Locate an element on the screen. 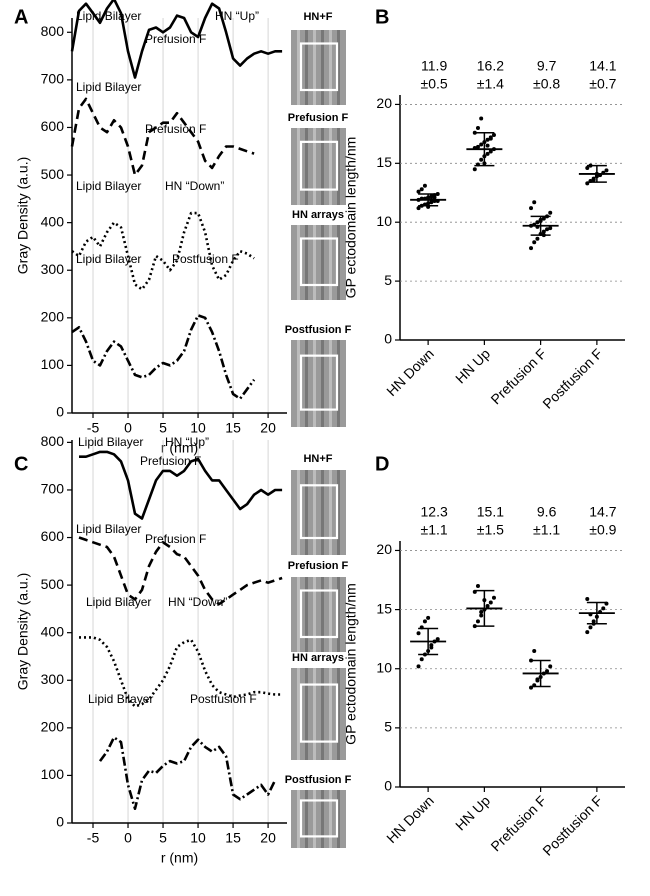 The height and width of the screenshot is (896, 650). error-label: ±1.5 is located at coordinates (490, 530).